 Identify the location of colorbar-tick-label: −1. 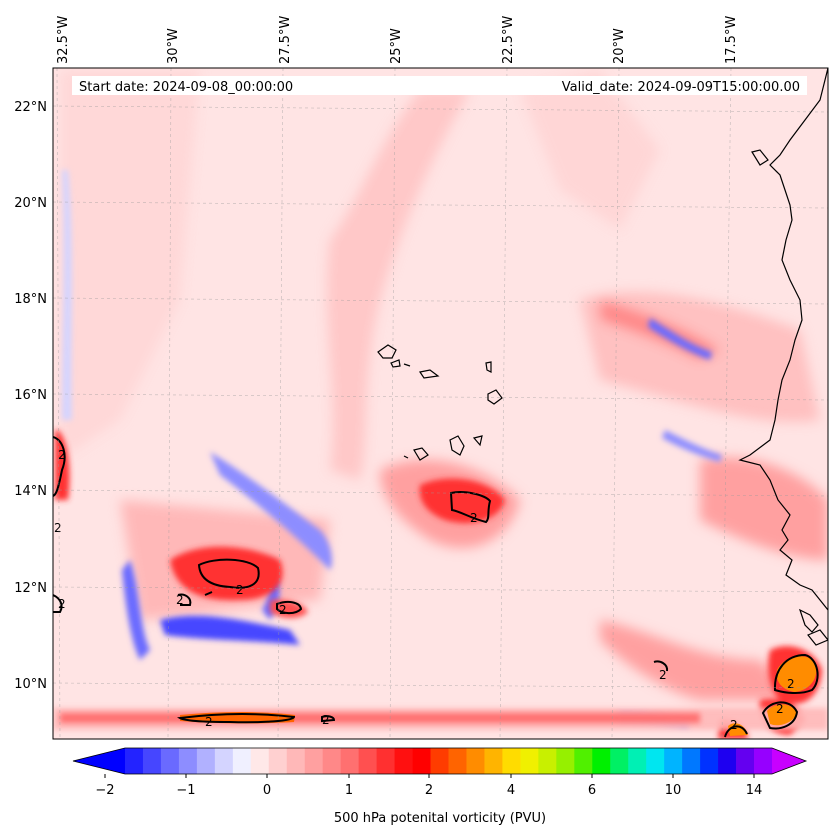
(185, 790).